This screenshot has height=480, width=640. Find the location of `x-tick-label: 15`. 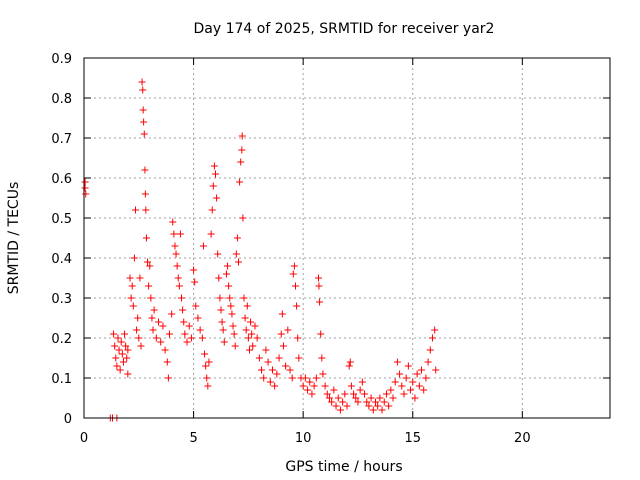

x-tick-label: 15 is located at coordinates (412, 438).